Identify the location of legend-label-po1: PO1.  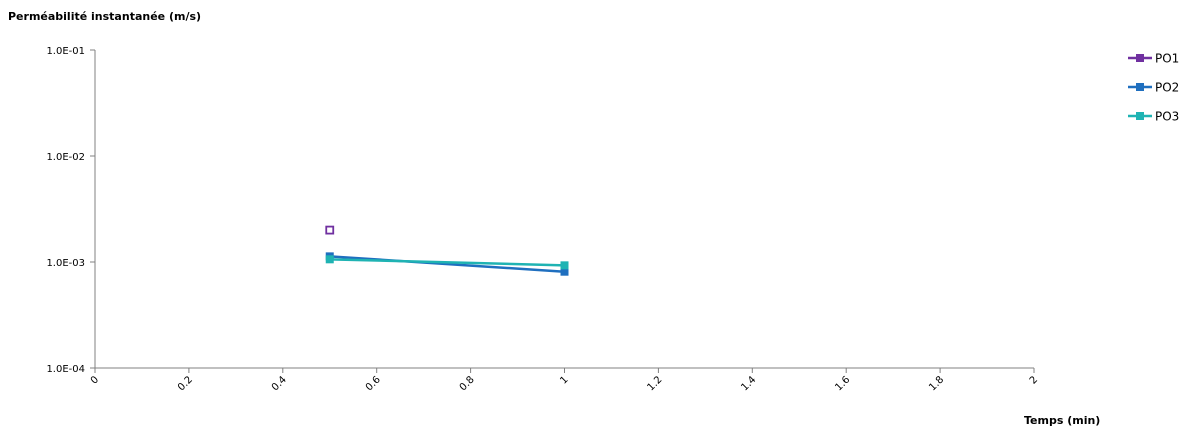
(1167, 59).